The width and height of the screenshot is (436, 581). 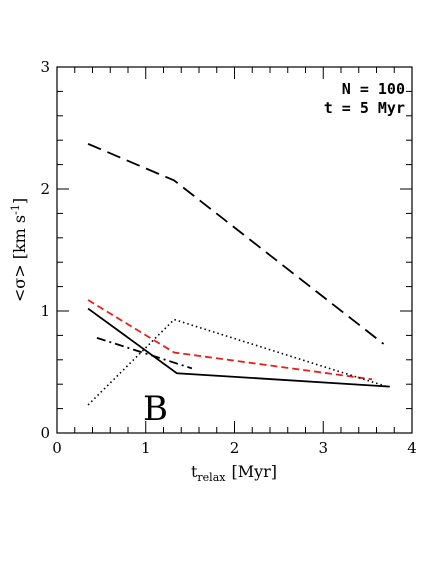 I want to click on y-tick-label: 1, so click(x=45, y=311).